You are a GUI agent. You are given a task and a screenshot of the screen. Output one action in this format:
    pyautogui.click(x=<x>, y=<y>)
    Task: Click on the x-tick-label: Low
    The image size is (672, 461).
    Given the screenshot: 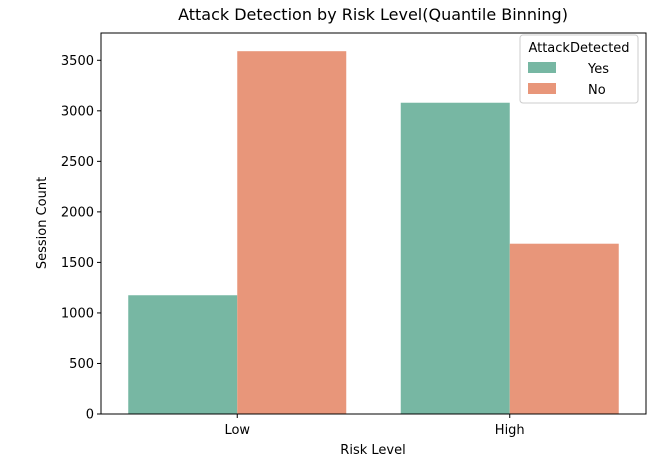 What is the action you would take?
    pyautogui.click(x=237, y=430)
    